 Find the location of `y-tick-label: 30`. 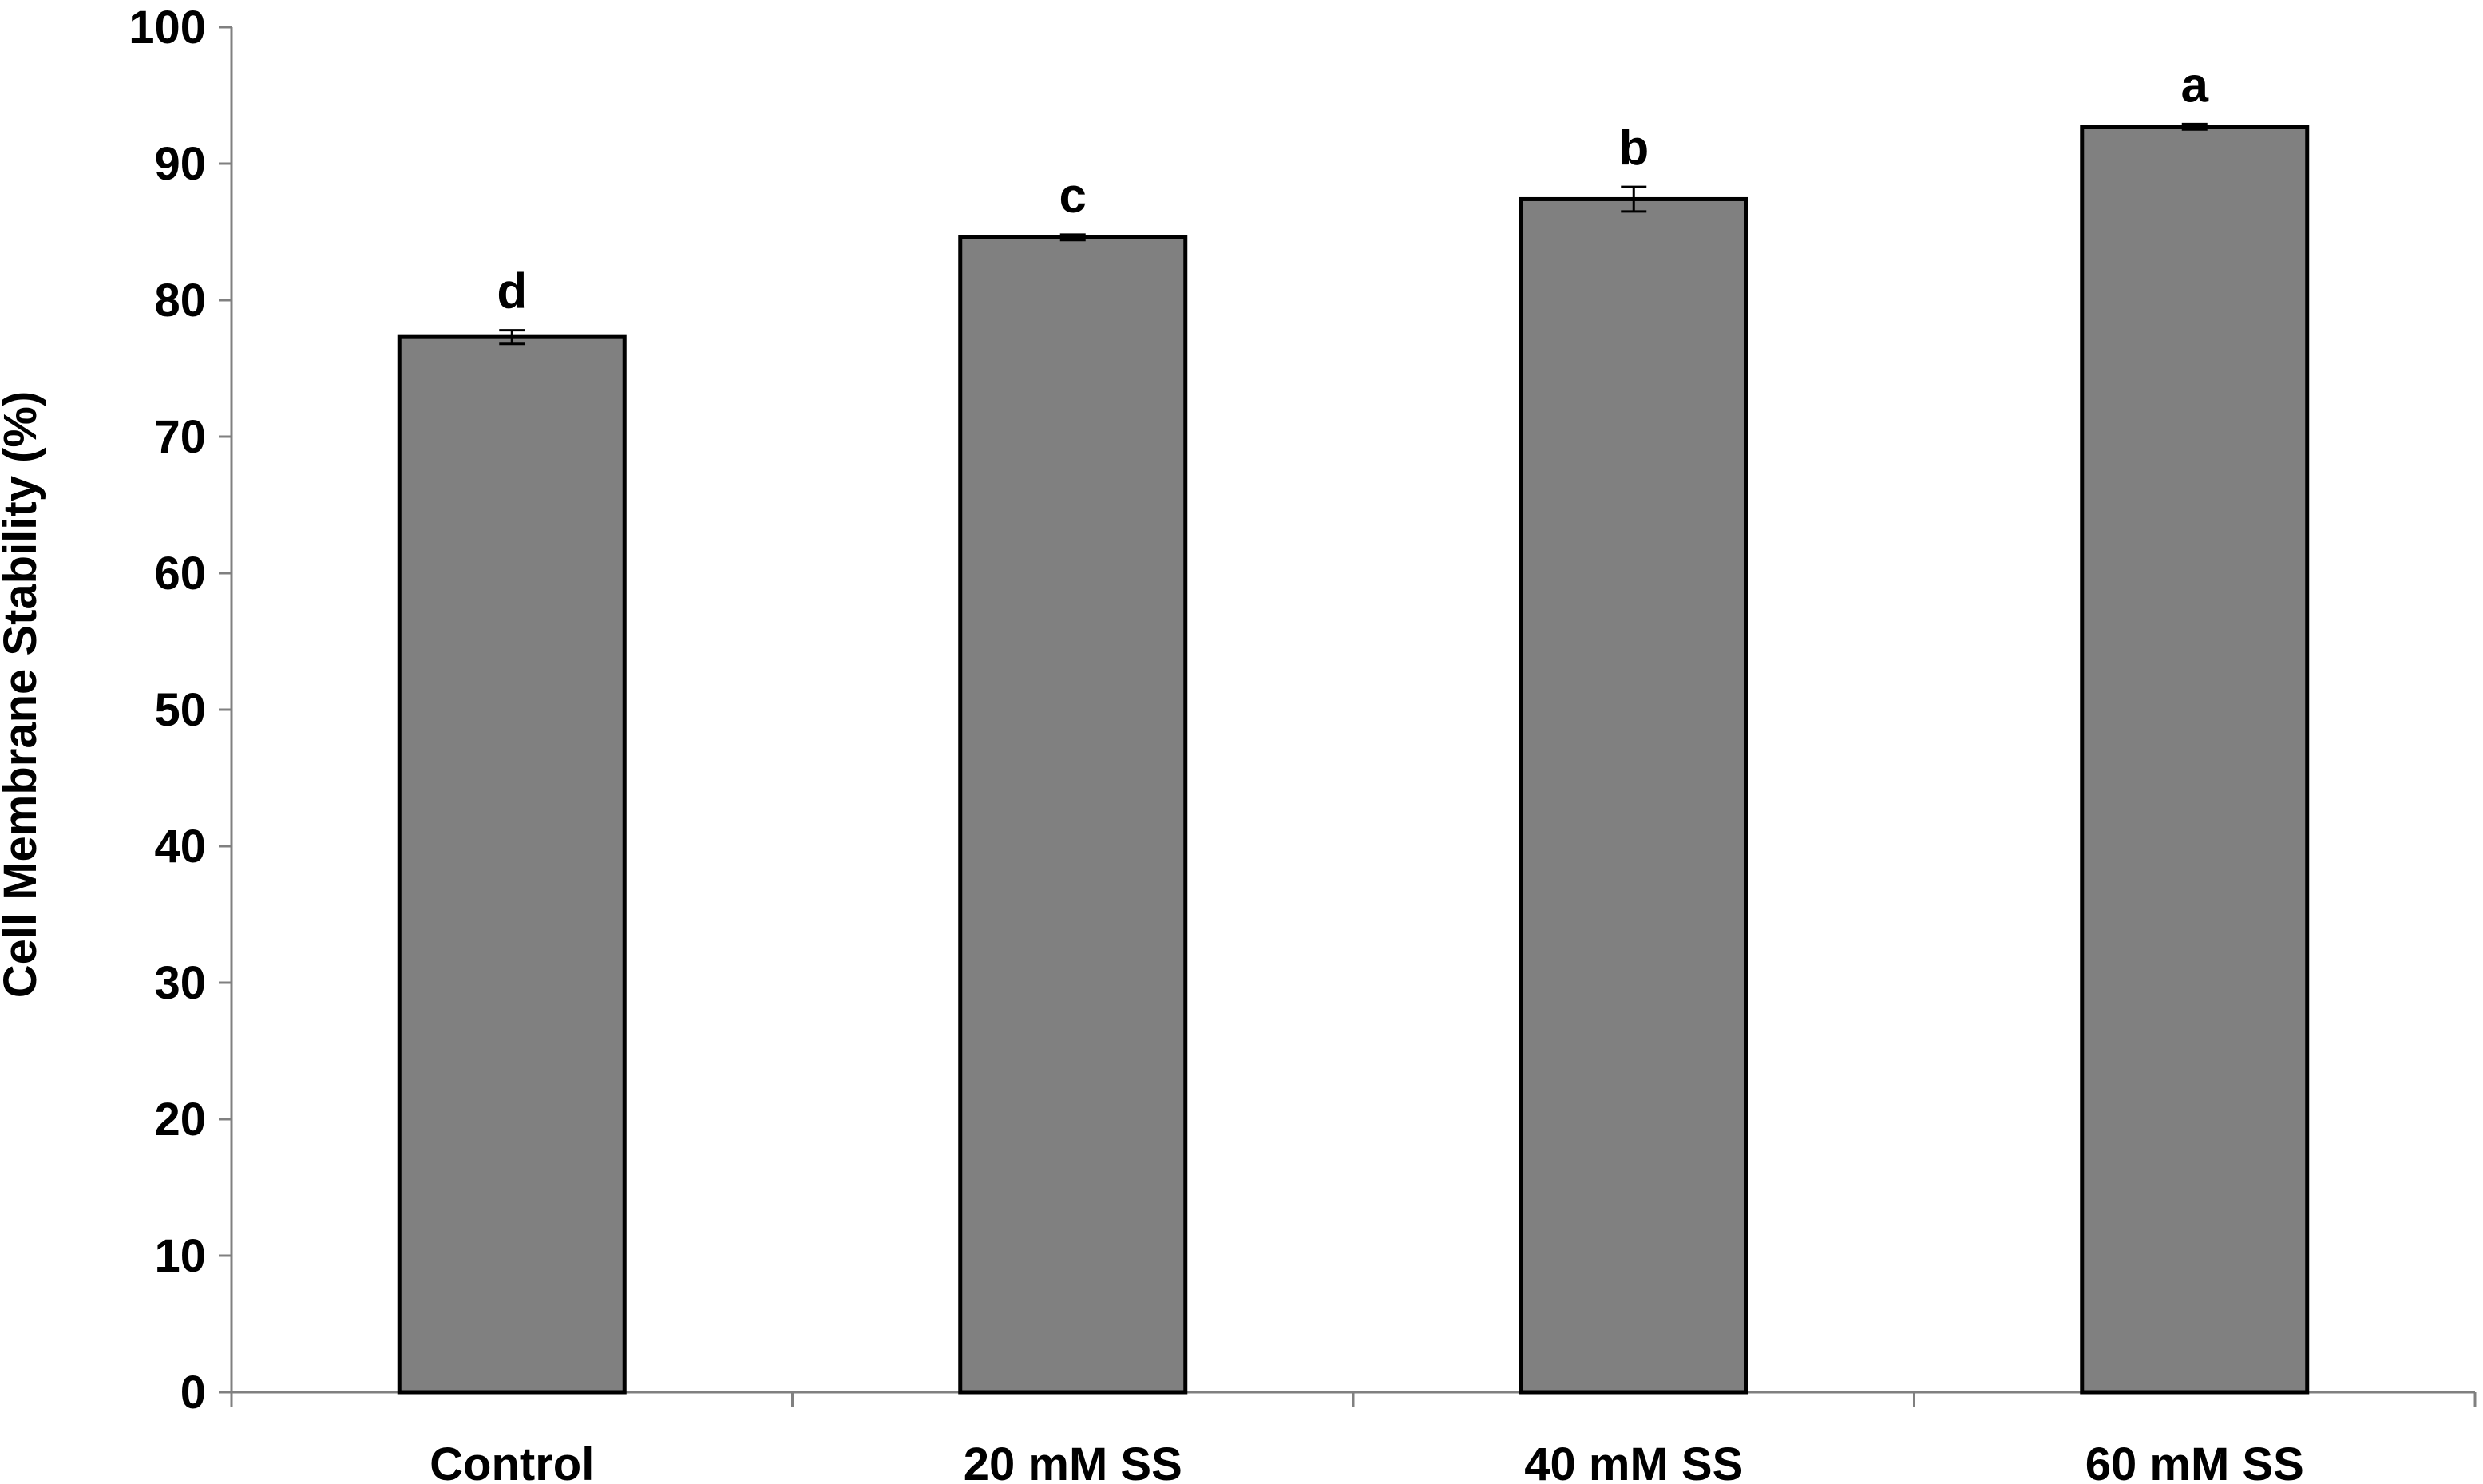

y-tick-label: 30 is located at coordinates (180, 983).